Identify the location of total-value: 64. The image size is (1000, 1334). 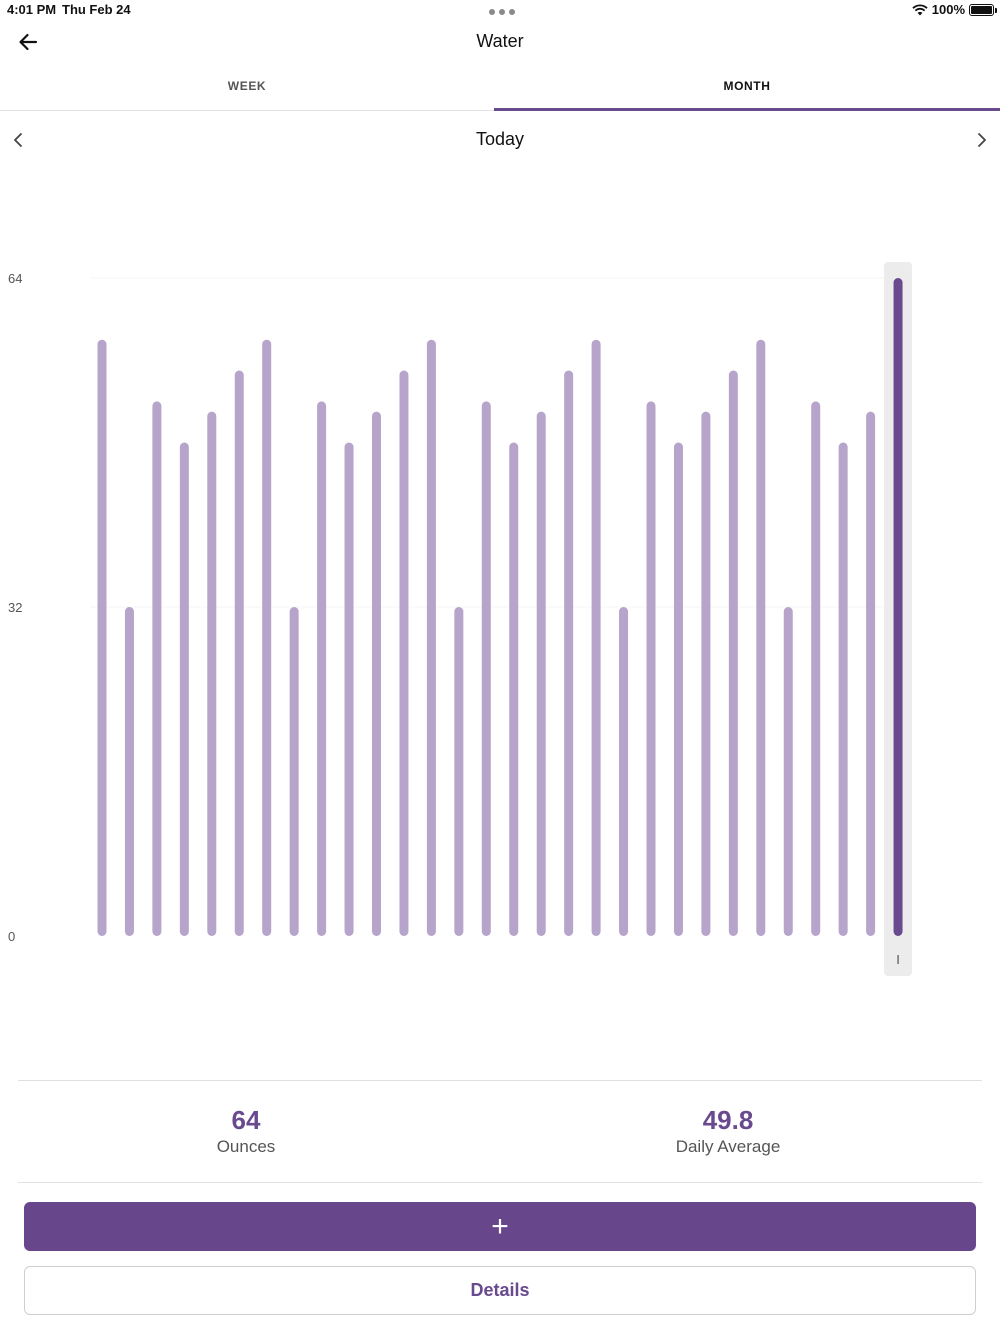
(246, 1120).